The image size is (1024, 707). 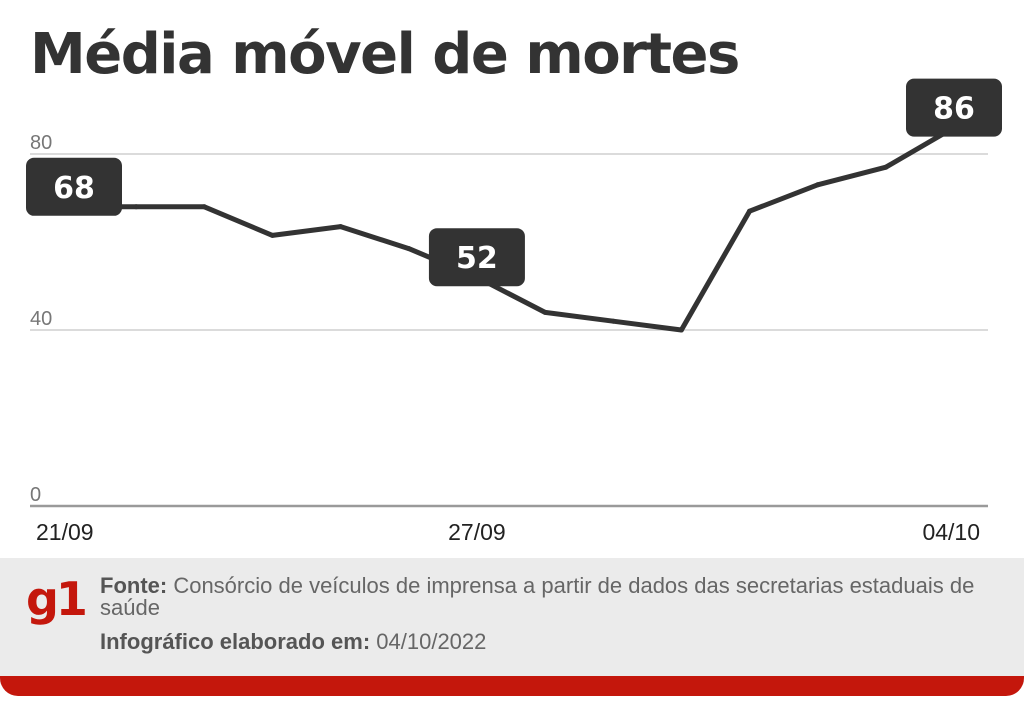 What do you see at coordinates (431, 641) in the screenshot?
I see `credit-date: 04/10/2022` at bounding box center [431, 641].